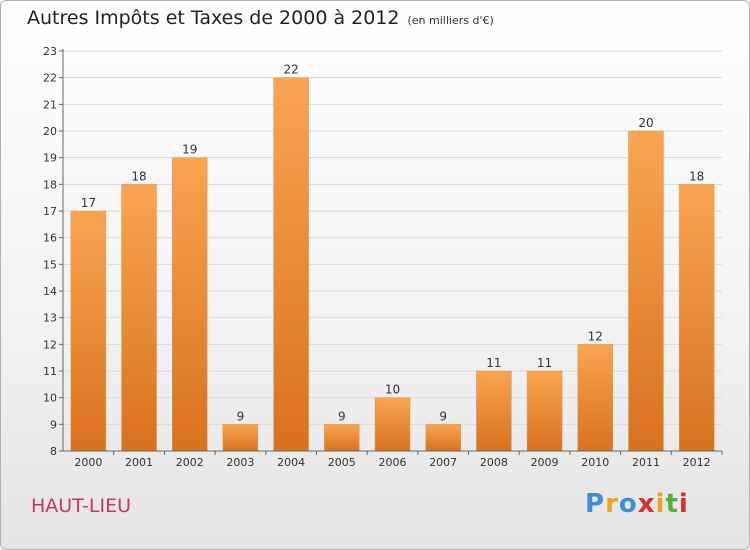 The image size is (750, 550). What do you see at coordinates (392, 424) in the screenshot?
I see `bar-2006` at bounding box center [392, 424].